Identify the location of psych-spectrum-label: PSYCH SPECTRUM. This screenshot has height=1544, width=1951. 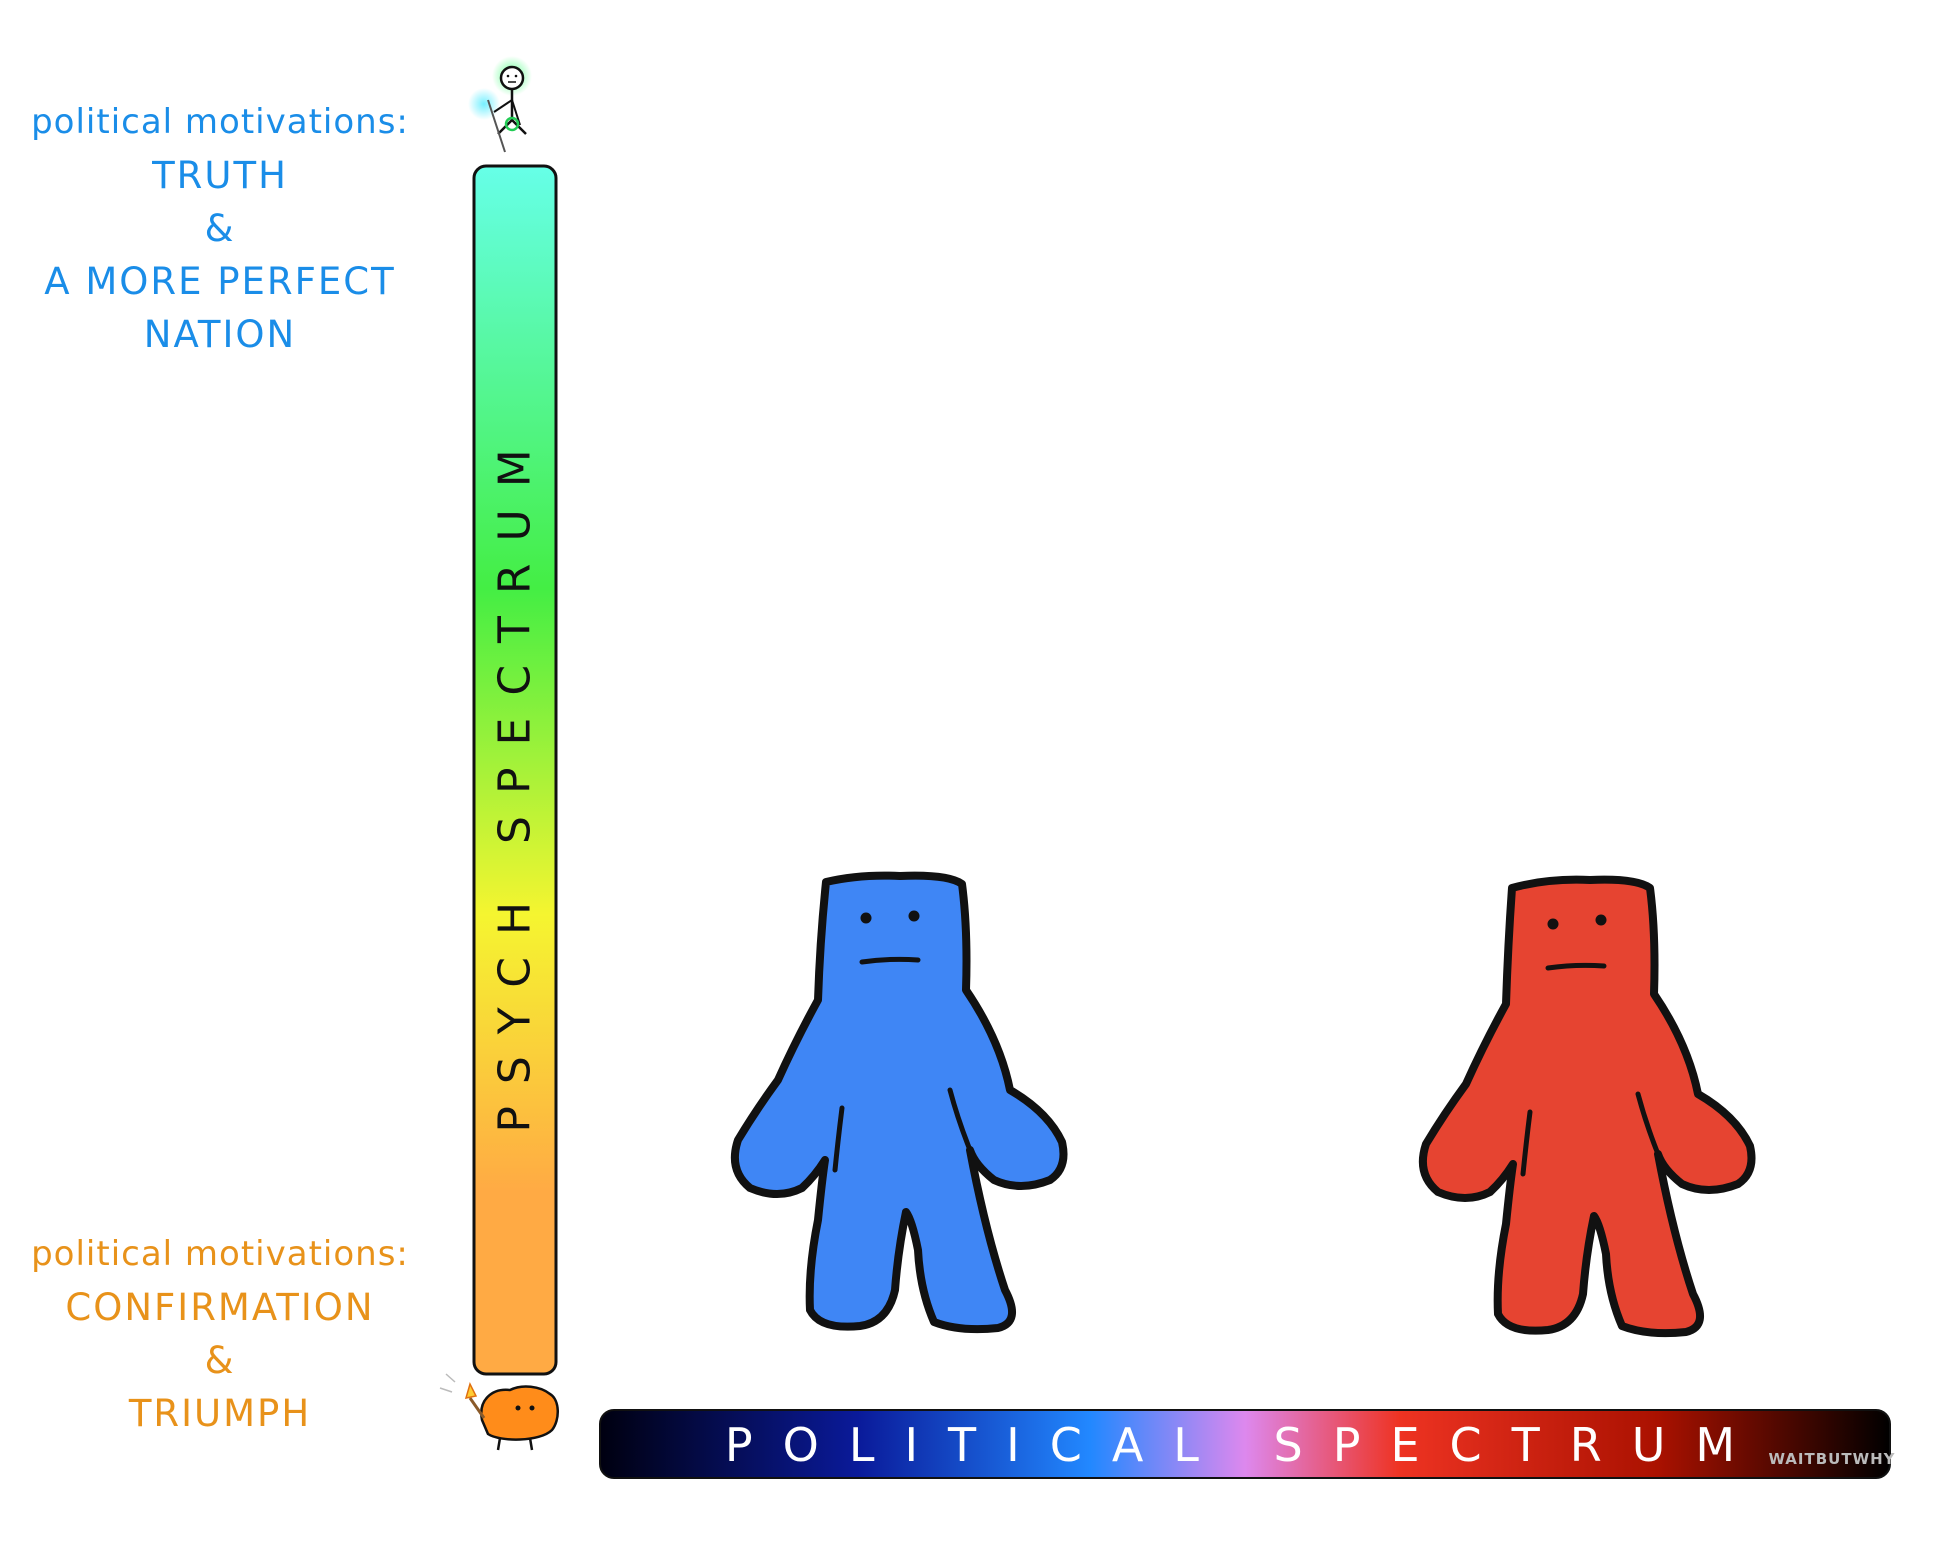
(515, 779).